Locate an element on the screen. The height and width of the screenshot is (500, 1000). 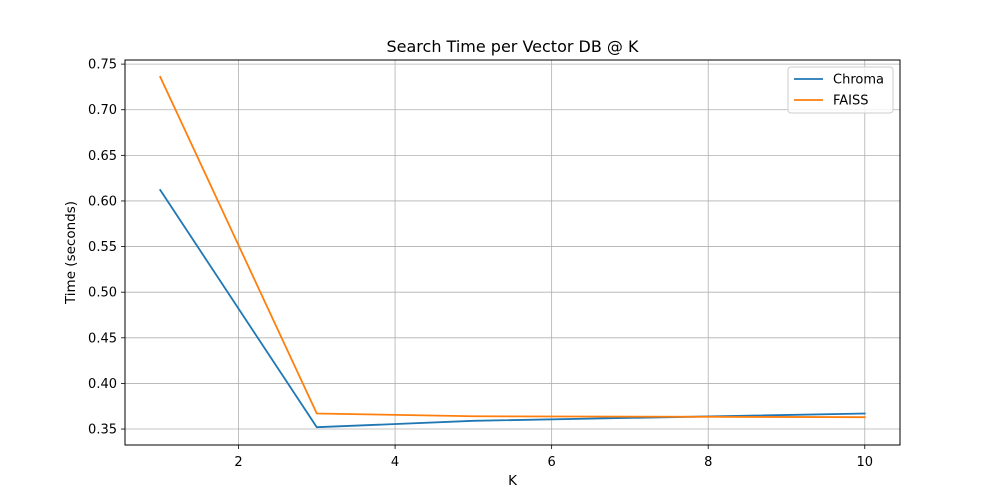
y-tick-label: 0.65 is located at coordinates (102, 156).